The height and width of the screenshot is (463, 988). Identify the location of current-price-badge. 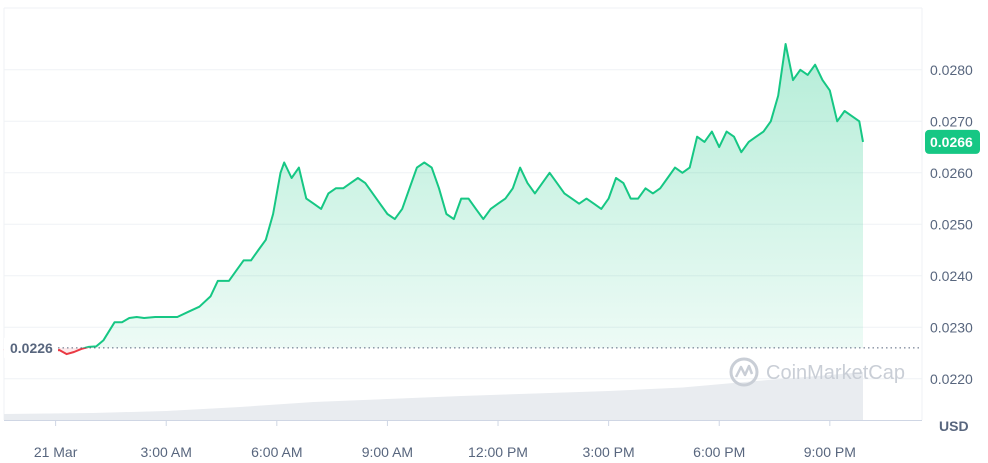
(952, 141).